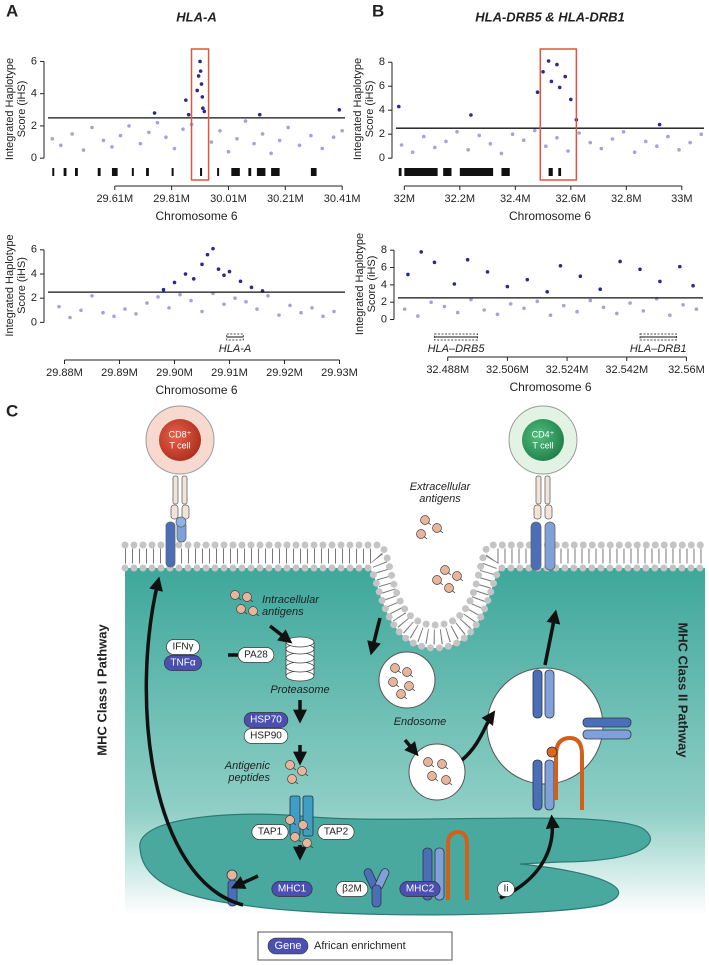 The width and height of the screenshot is (709, 965). What do you see at coordinates (12, 10) in the screenshot?
I see `panel-label: A` at bounding box center [12, 10].